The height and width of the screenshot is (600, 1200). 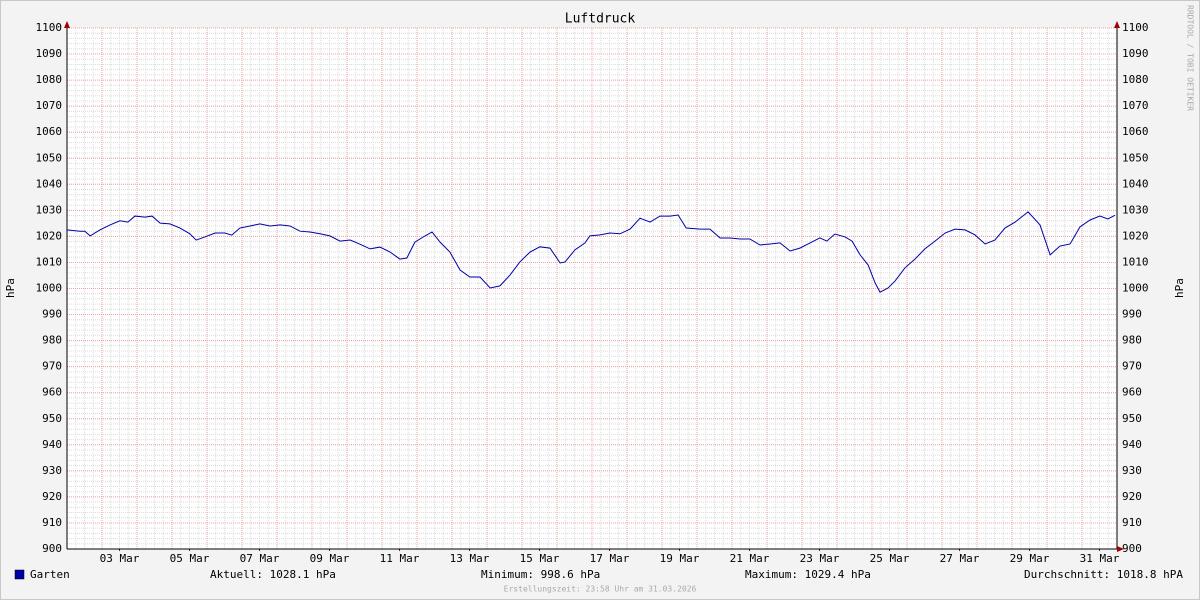 I want to click on line-series, so click(x=591, y=252).